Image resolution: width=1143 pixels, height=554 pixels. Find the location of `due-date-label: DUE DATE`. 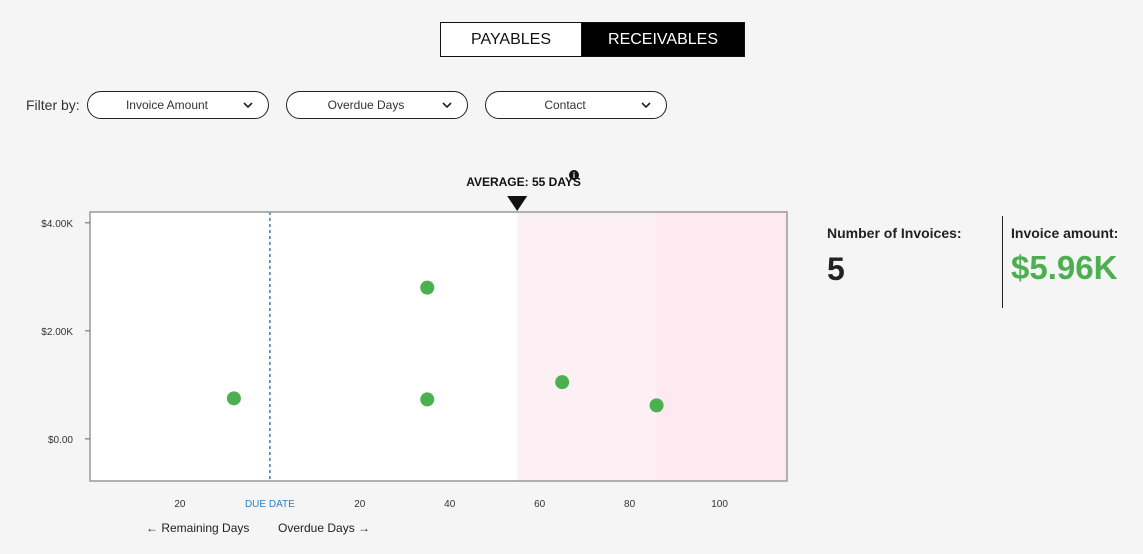

due-date-label: DUE DATE is located at coordinates (270, 504).